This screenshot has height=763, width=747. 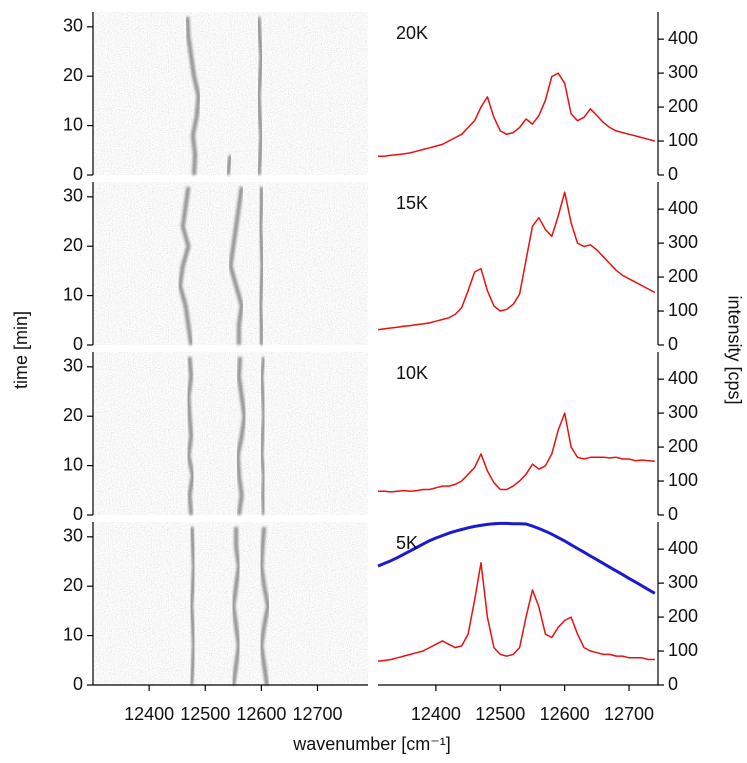 What do you see at coordinates (412, 33) in the screenshot?
I see `panel-label: 20K` at bounding box center [412, 33].